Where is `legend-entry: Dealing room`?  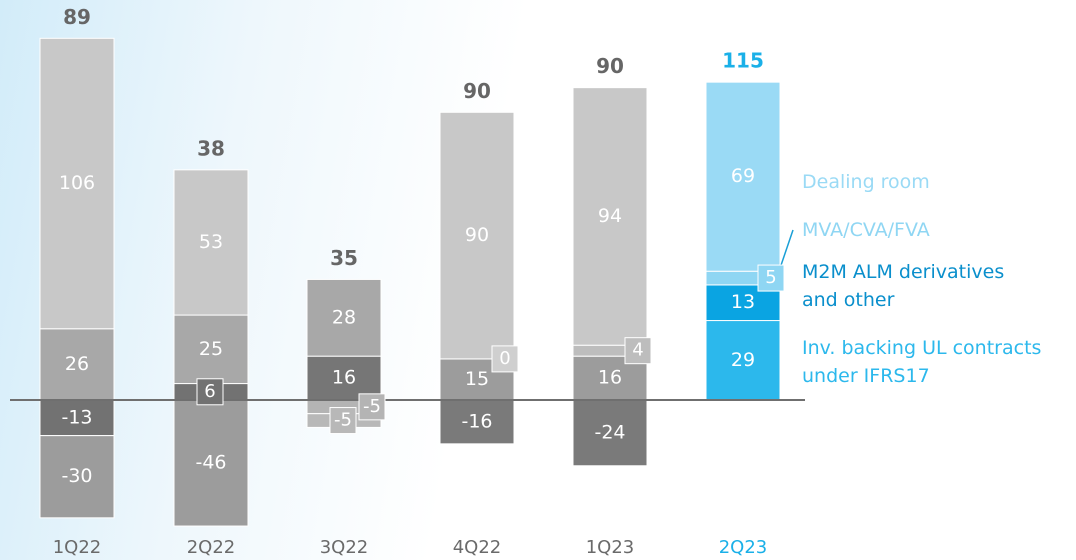 legend-entry: Dealing room is located at coordinates (866, 182).